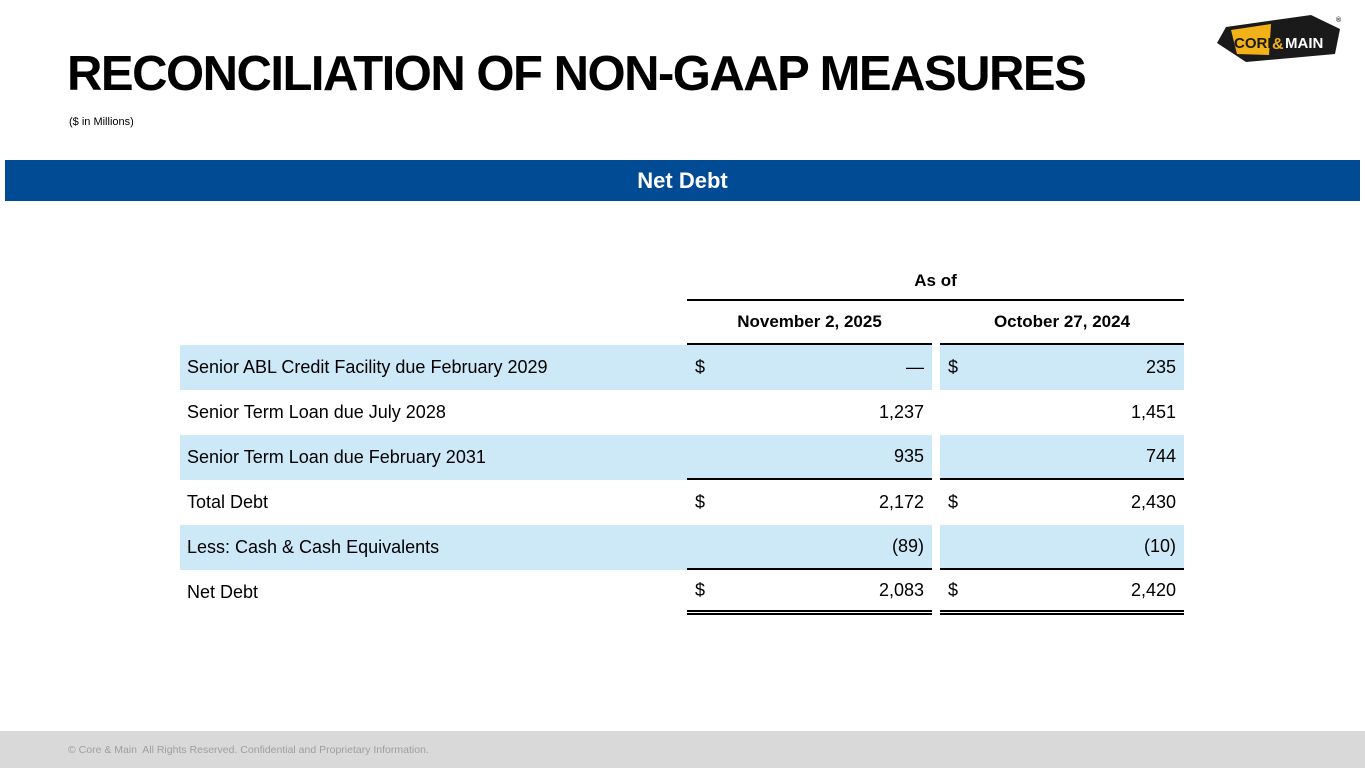 The image size is (1365, 768). What do you see at coordinates (809, 502) in the screenshot?
I see `value-cell: $ 2,172` at bounding box center [809, 502].